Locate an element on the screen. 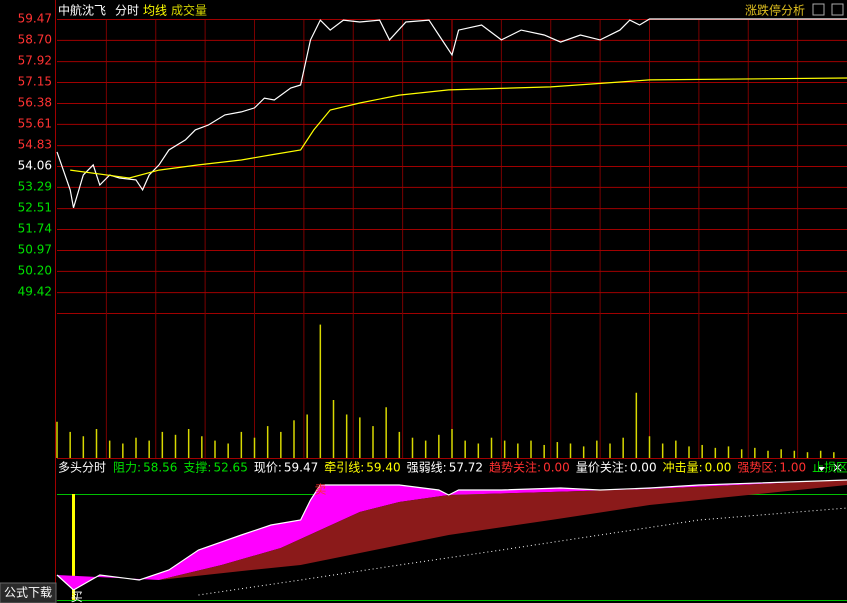 The width and height of the screenshot is (847, 603). indicator-value: 57.72 is located at coordinates (466, 468).